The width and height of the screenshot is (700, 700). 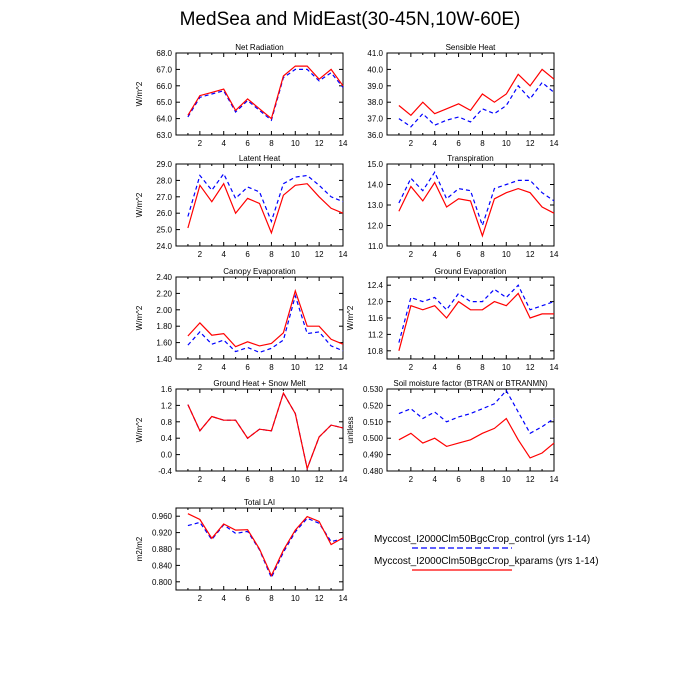 What do you see at coordinates (295, 254) in the screenshot?
I see `latent-heat-xtick-label: 10` at bounding box center [295, 254].